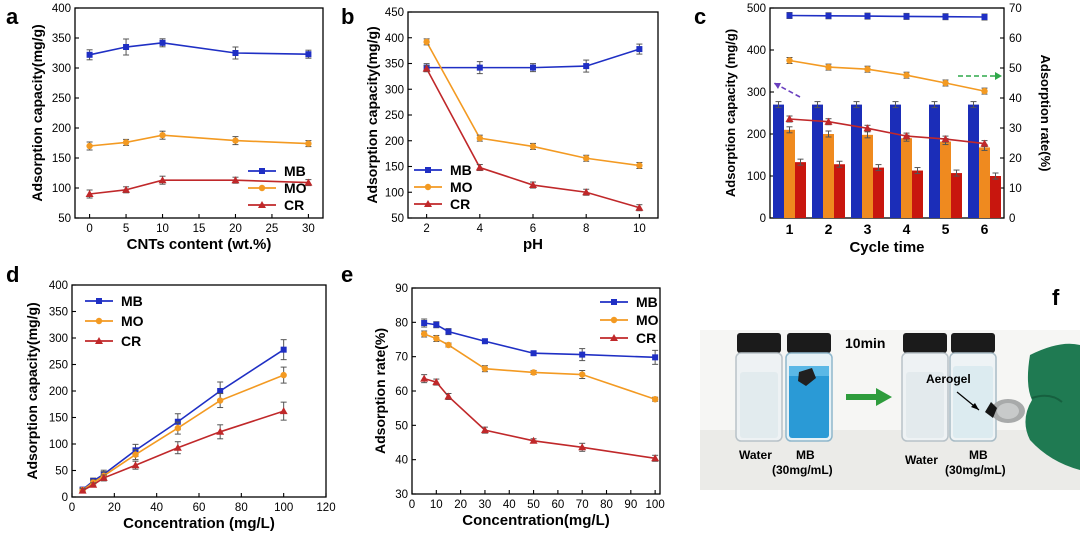 This screenshot has height=533, width=1080. Describe the element at coordinates (887, 131) in the screenshot. I see `rate-line-cr` at that location.